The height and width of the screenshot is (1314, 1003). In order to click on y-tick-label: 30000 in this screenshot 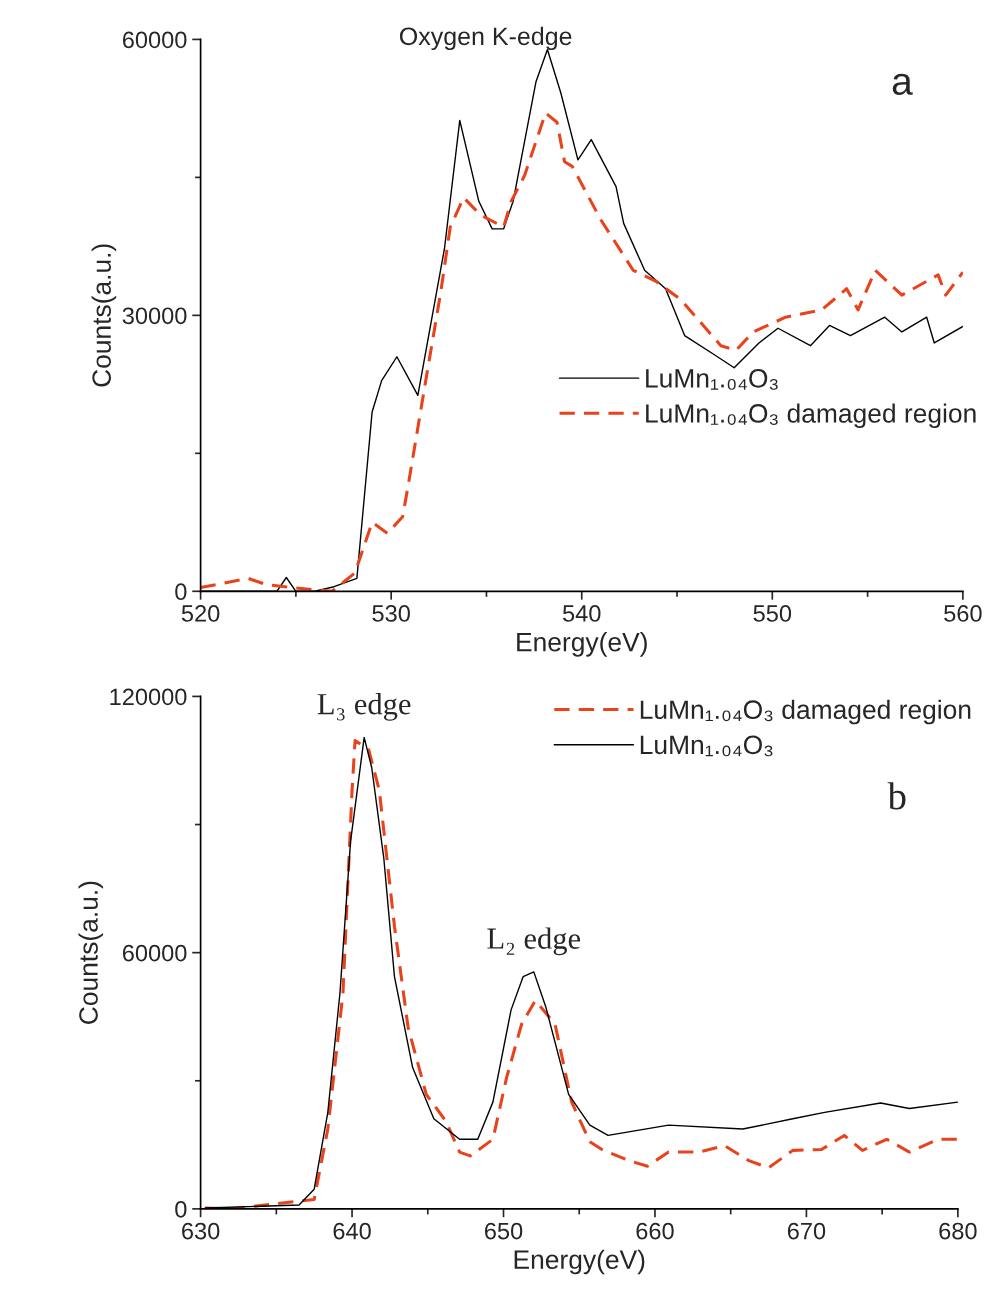, I will do `click(154, 316)`.